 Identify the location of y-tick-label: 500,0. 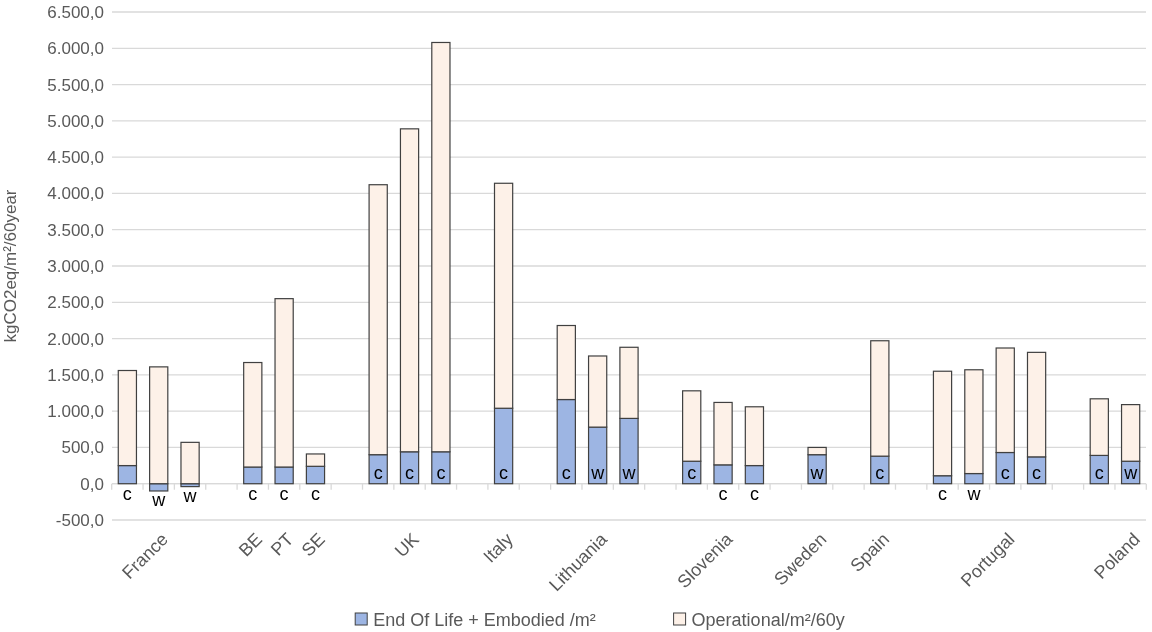
(82, 448).